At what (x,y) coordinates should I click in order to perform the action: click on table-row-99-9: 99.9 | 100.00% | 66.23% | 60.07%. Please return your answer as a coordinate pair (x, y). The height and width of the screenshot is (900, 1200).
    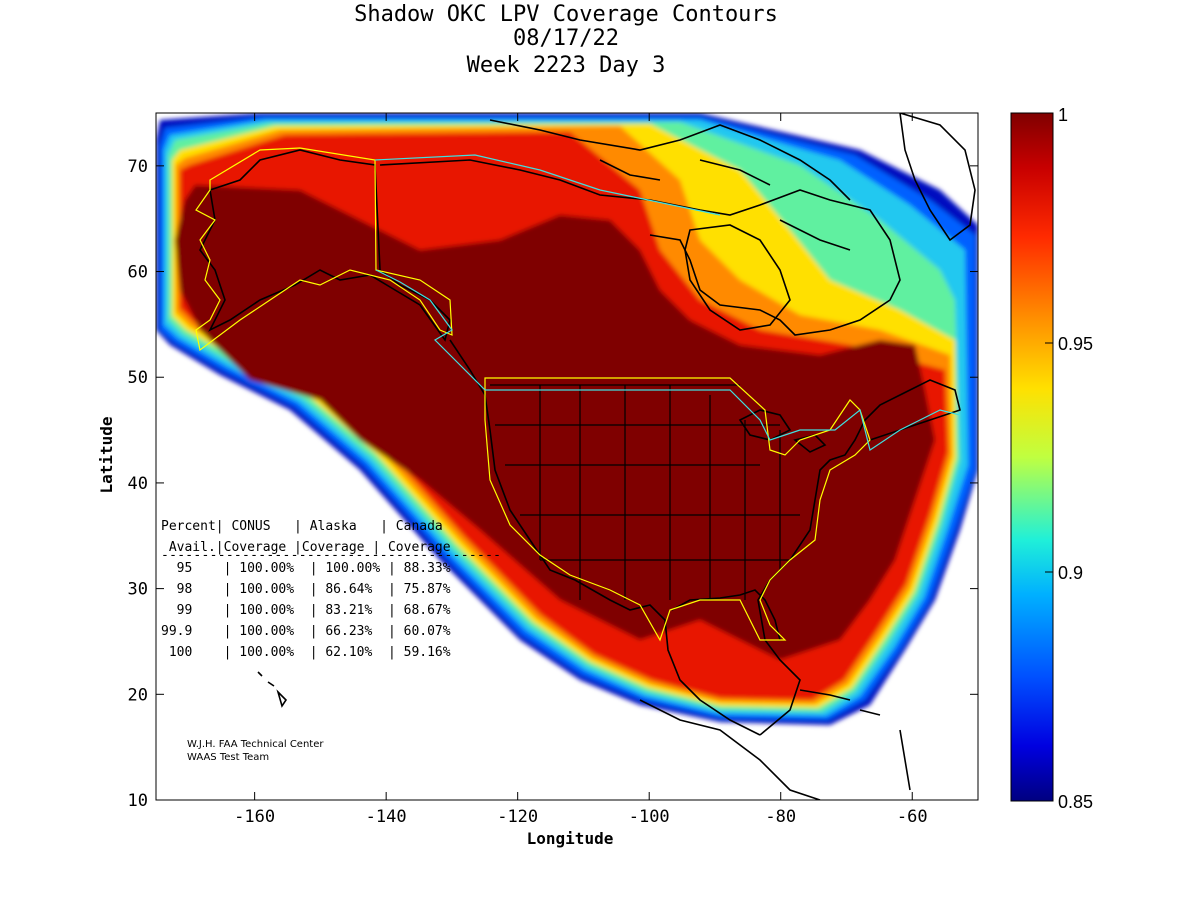
    Looking at the image, I should click on (306, 631).